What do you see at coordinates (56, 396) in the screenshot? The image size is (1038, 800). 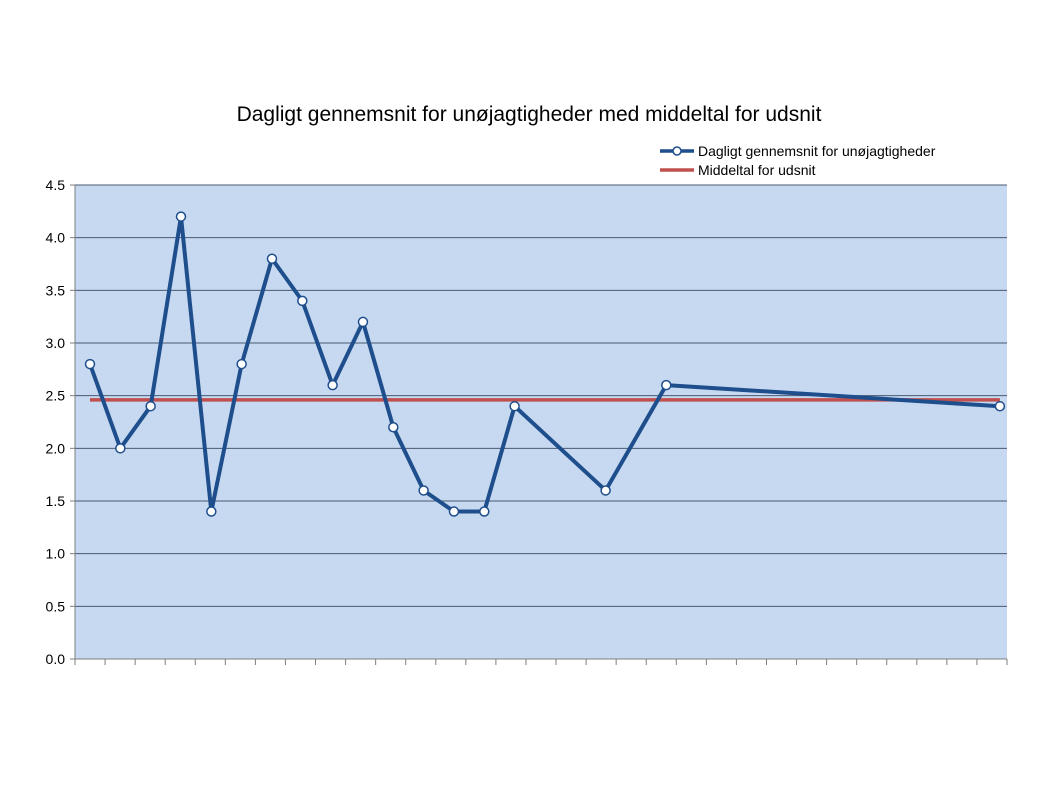 I see `y-tick-label: 2.5` at bounding box center [56, 396].